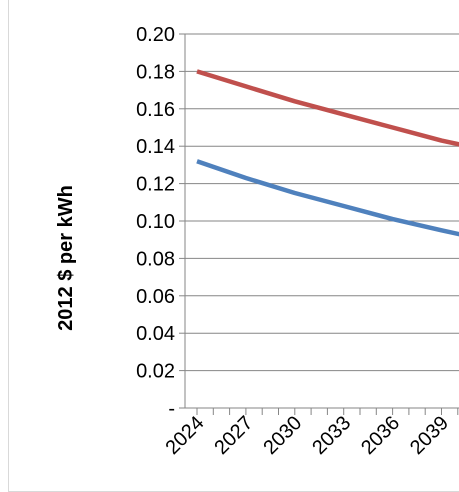 Image resolution: width=459 pixels, height=492 pixels. I want to click on y-tick-label: -, so click(171, 409).